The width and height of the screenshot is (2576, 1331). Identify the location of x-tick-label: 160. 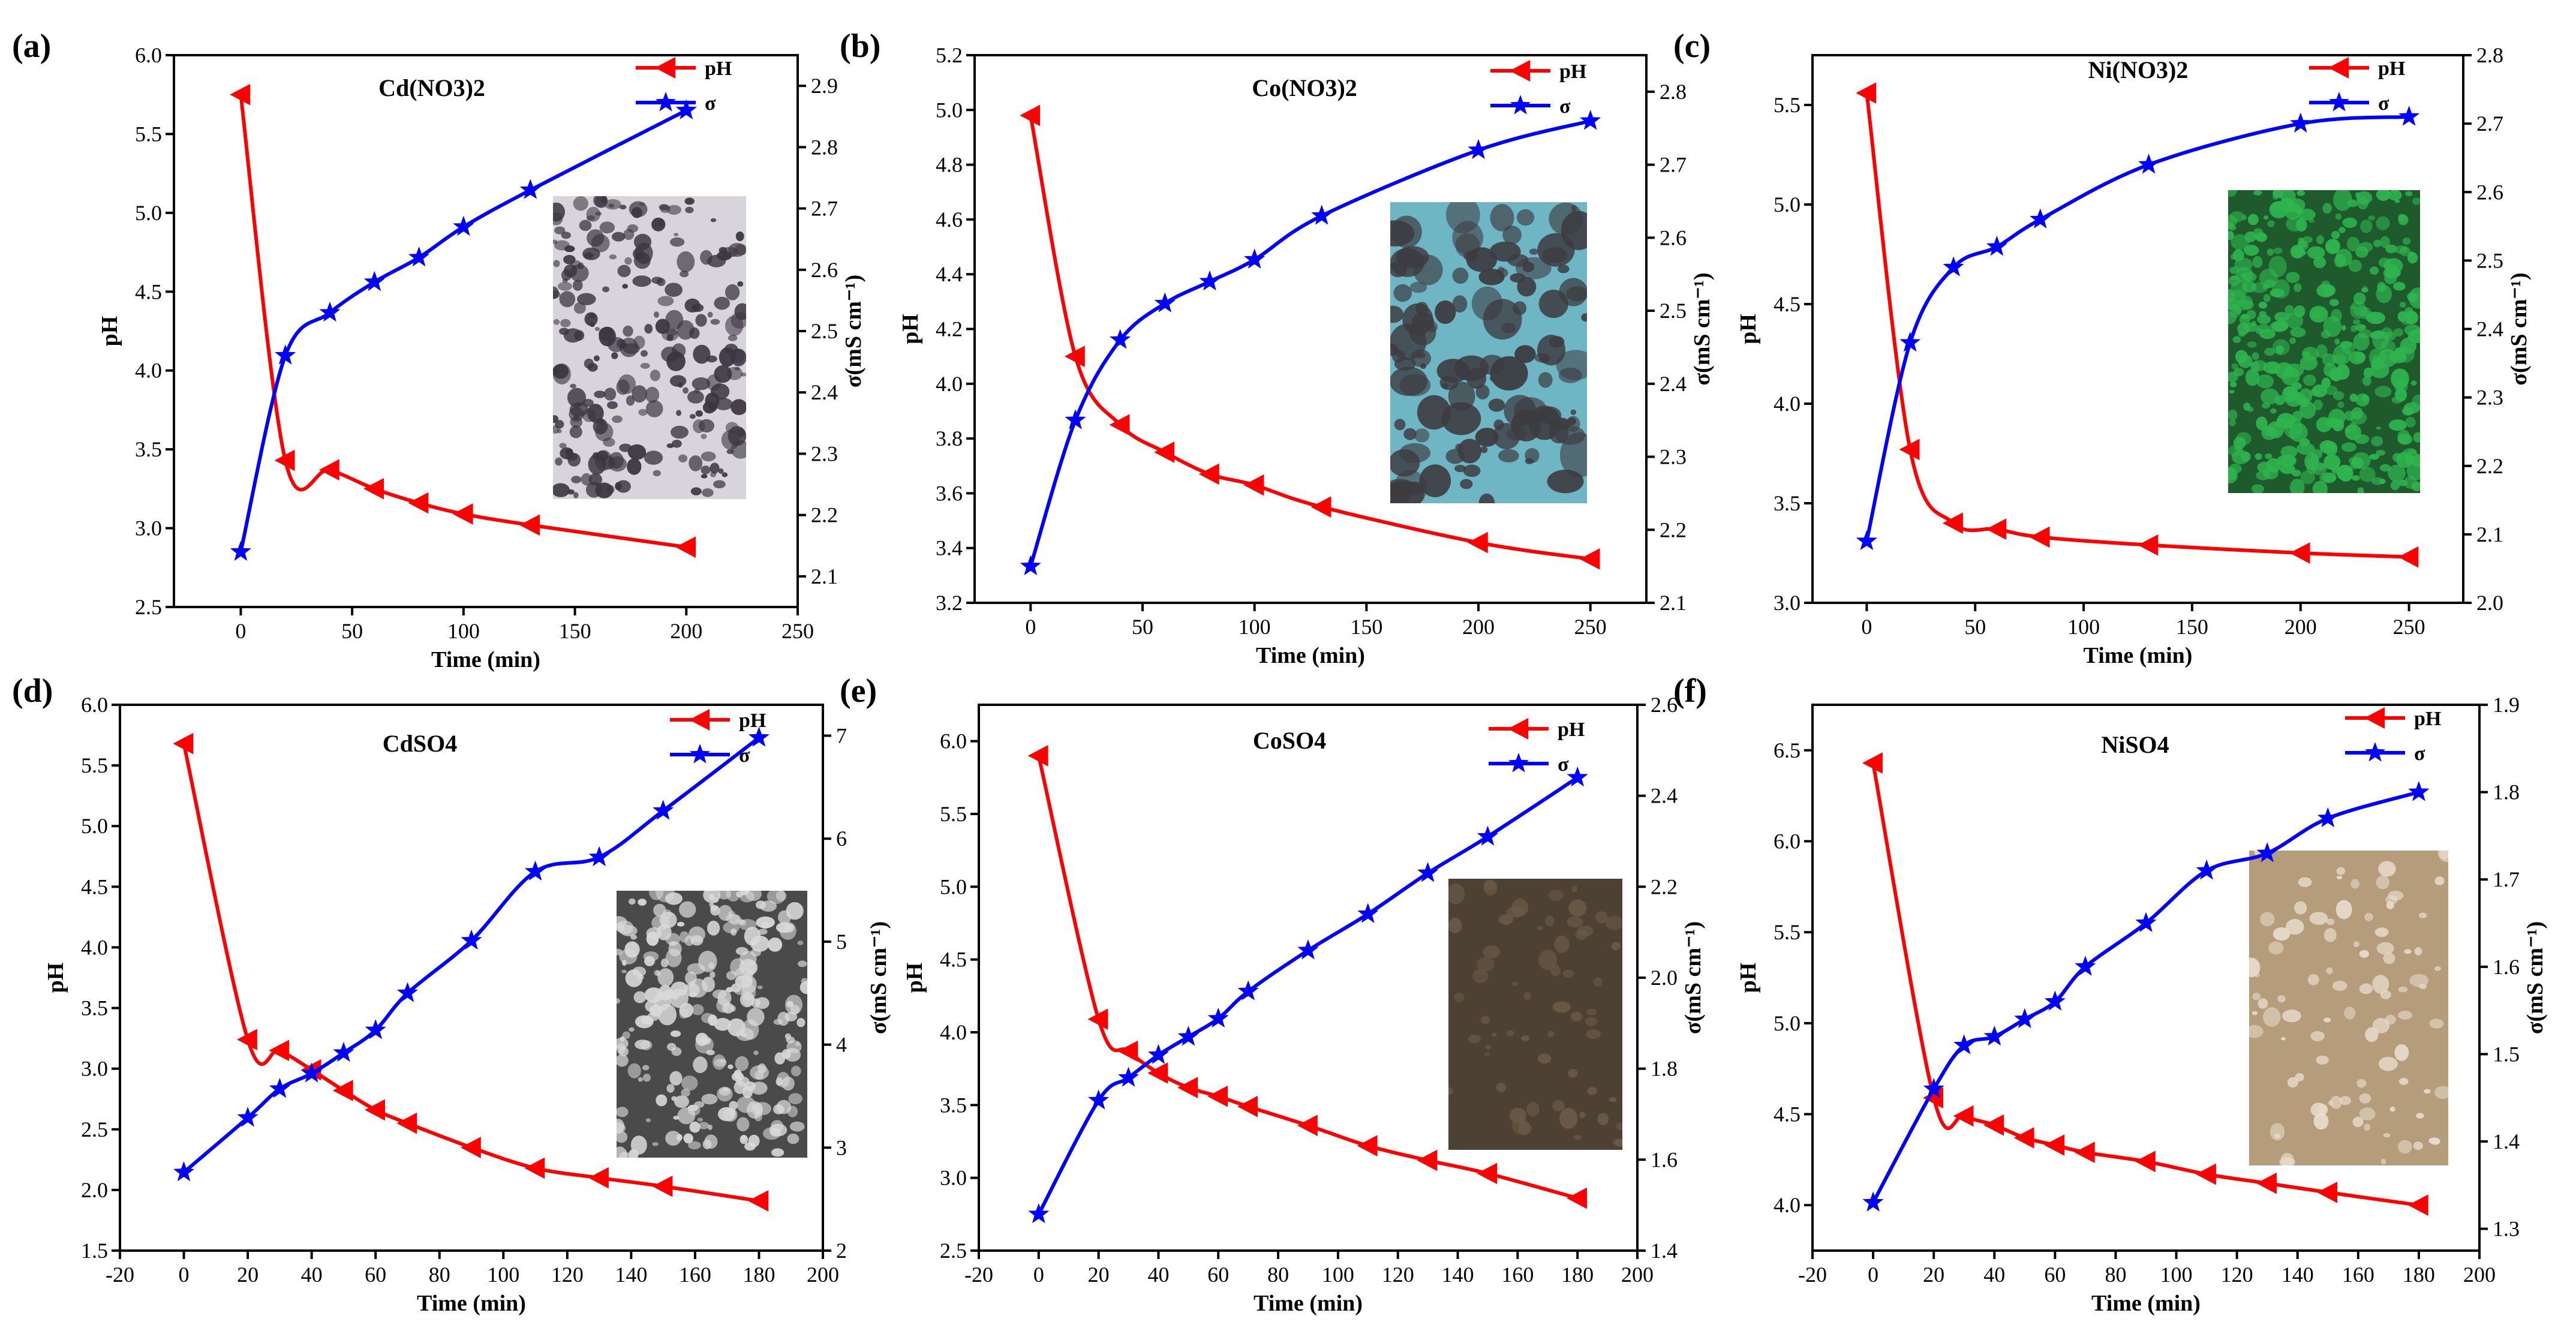
(2358, 1275).